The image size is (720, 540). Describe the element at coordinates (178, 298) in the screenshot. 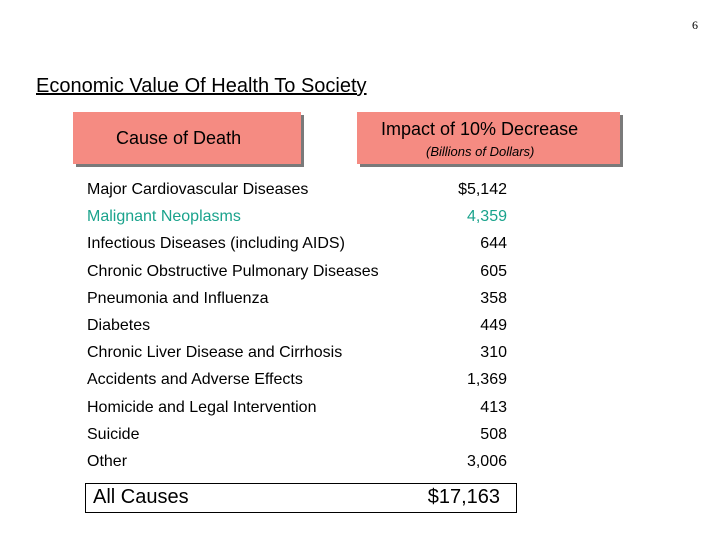

I see `cause-name: Pneumonia and Influenza` at that location.